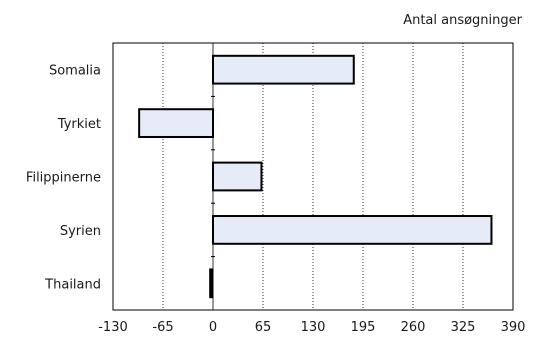 The image size is (534, 337). I want to click on y-ticks, so click(213, 176).